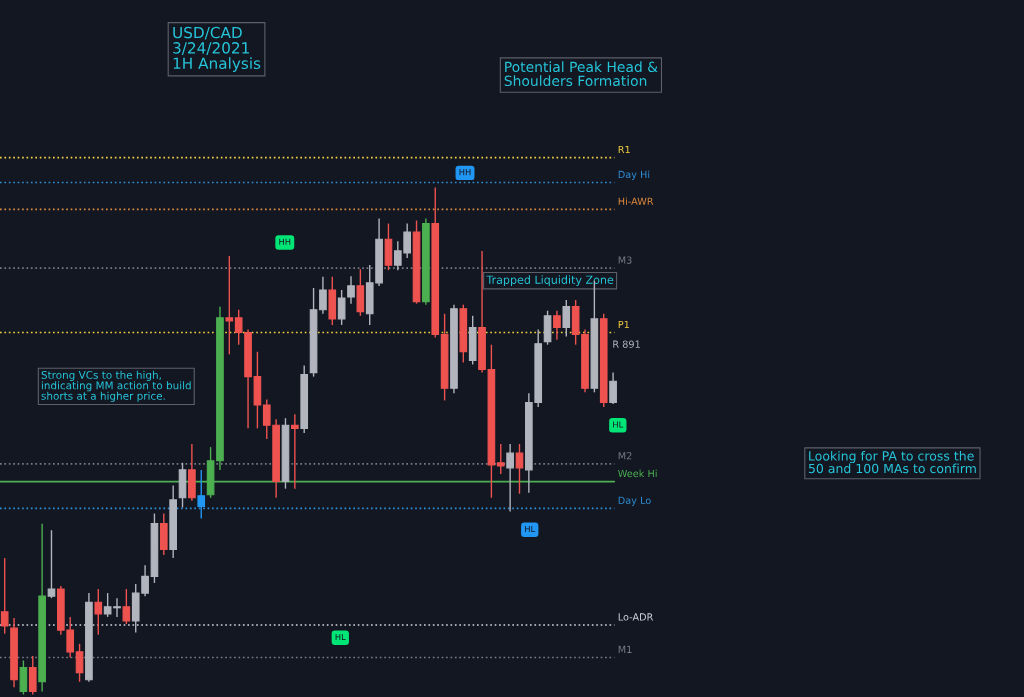 The height and width of the screenshot is (697, 1024). Describe the element at coordinates (625, 456) in the screenshot. I see `ref-line-label: M2` at that location.